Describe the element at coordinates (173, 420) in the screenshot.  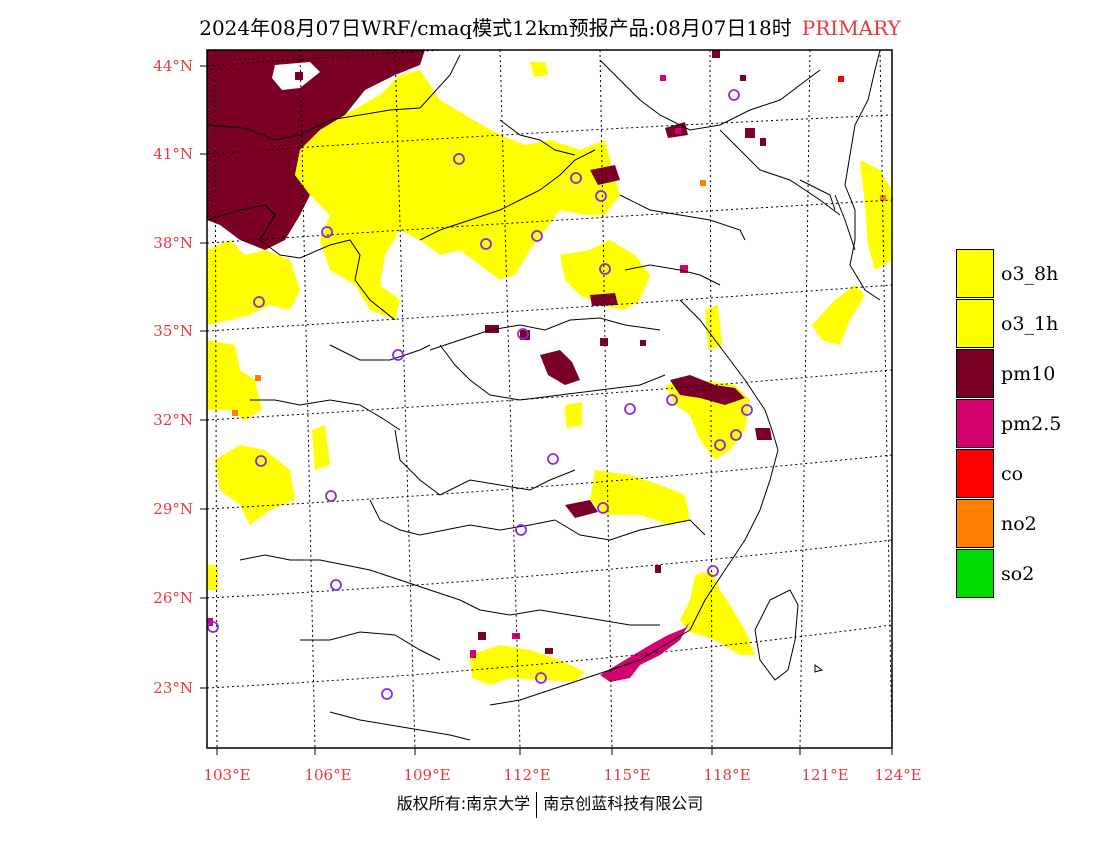
I see `lat-label: 32°N` at that location.